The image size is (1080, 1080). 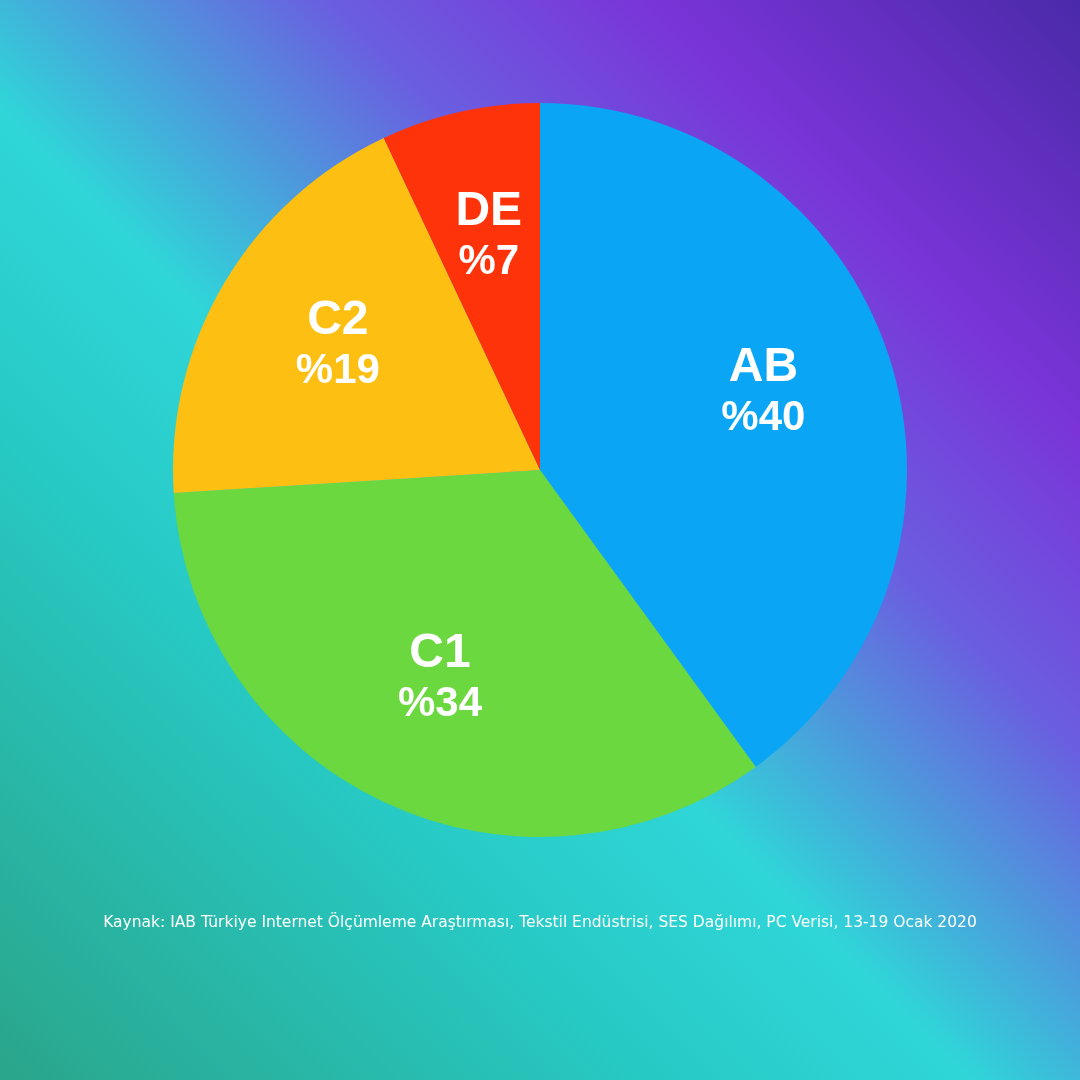 I want to click on slice-label: C1, so click(x=440, y=650).